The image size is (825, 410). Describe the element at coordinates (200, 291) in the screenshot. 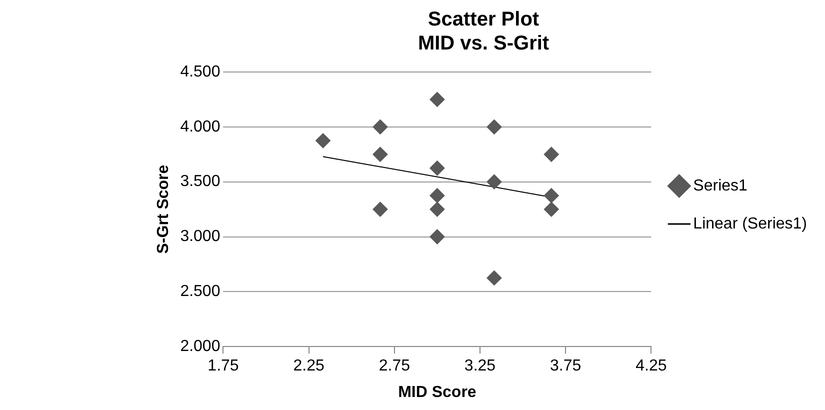

I see `y-tick-label: 2.500` at that location.